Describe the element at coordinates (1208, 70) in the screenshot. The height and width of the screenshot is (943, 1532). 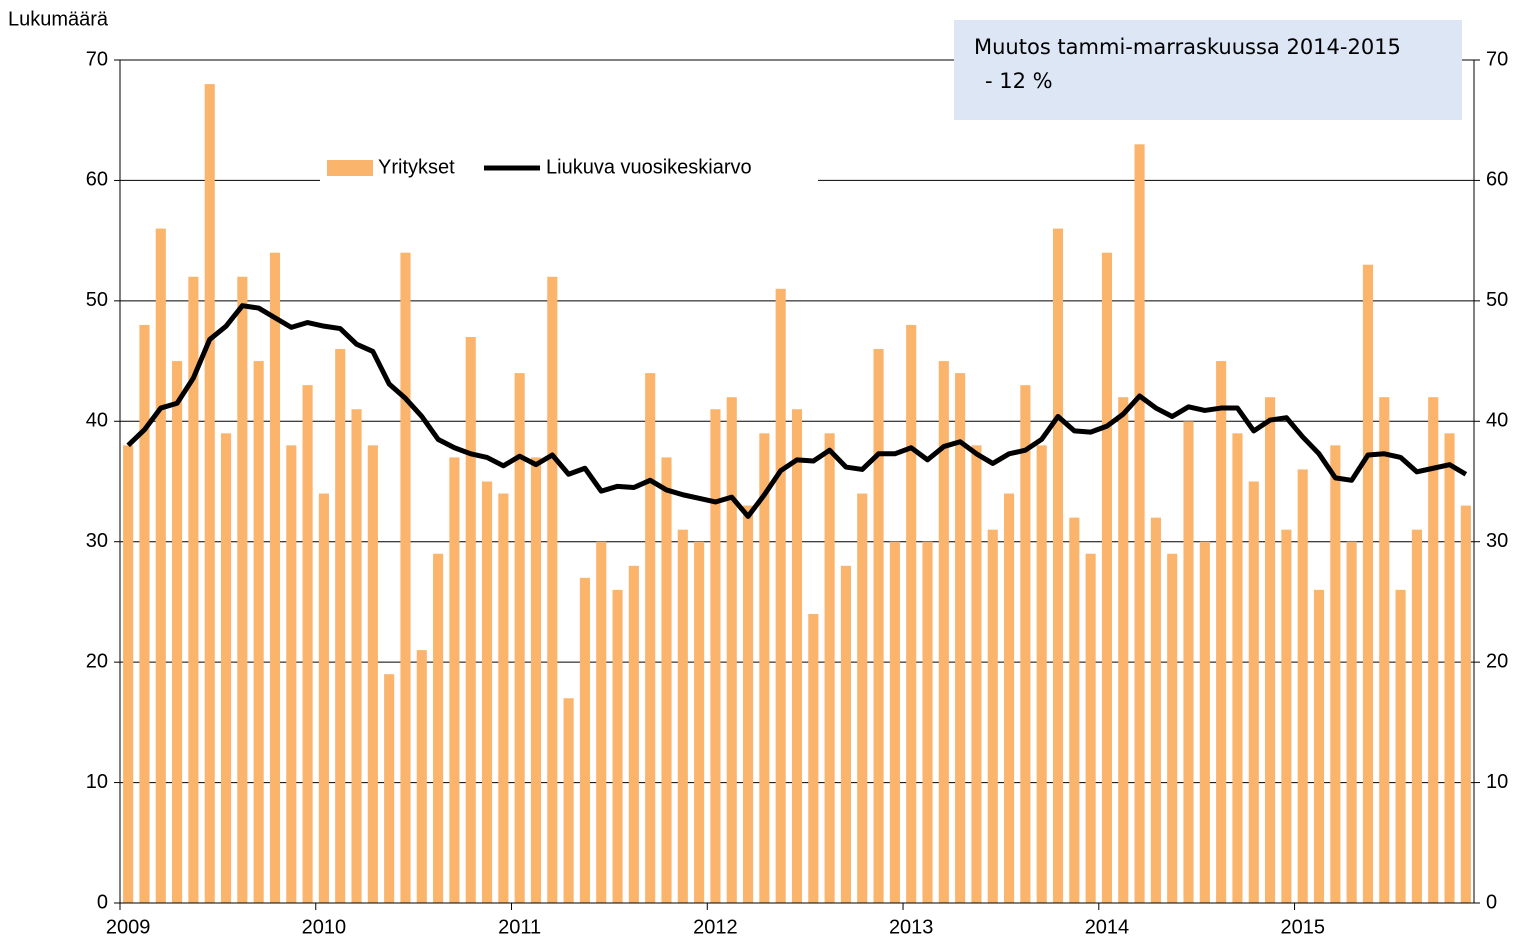
I see `annotation-box` at that location.